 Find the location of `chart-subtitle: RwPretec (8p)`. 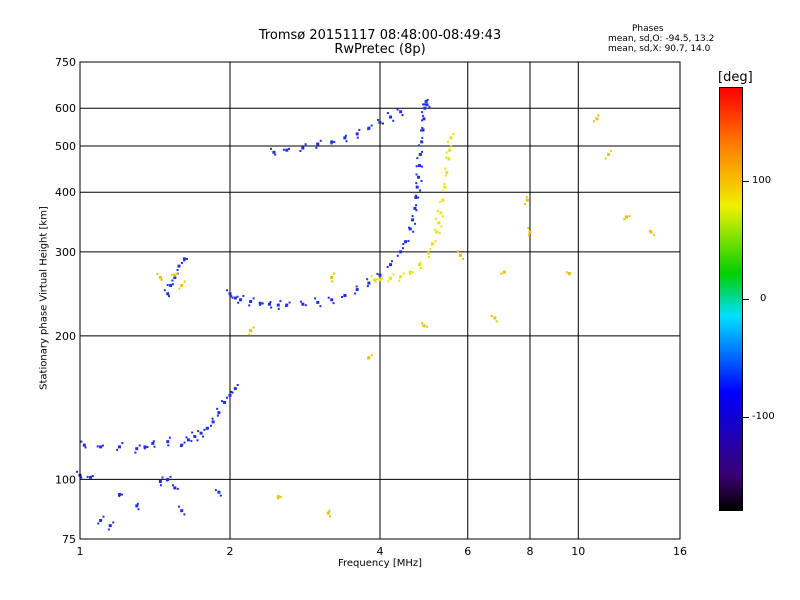

chart-subtitle: RwPretec (8p) is located at coordinates (380, 49).